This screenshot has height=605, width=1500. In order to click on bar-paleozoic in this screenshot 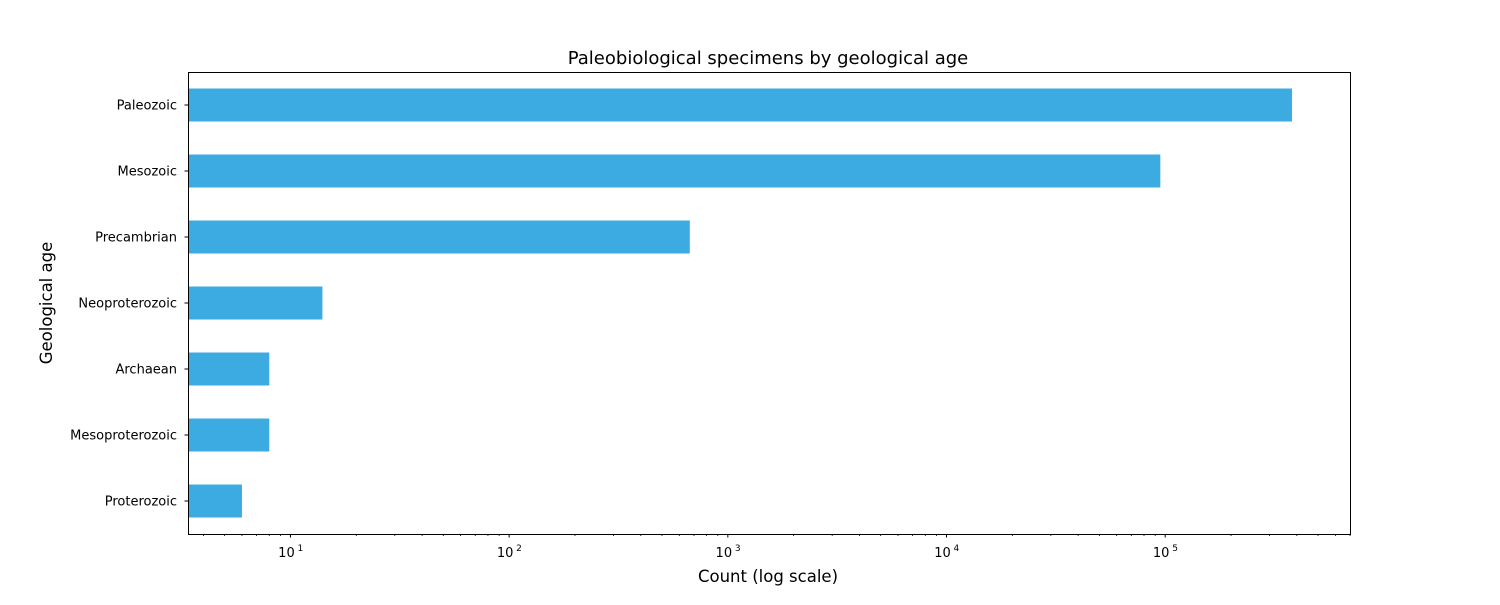, I will do `click(740, 105)`.